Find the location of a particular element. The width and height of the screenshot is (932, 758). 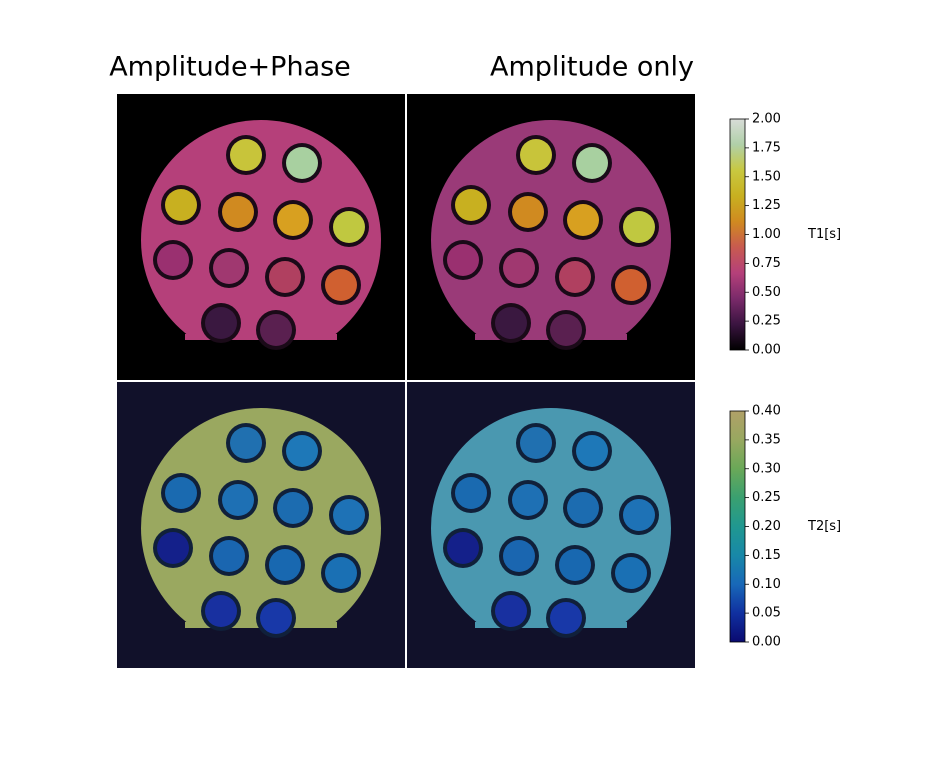

column-title: Amplitude+Phase is located at coordinates (230, 67).